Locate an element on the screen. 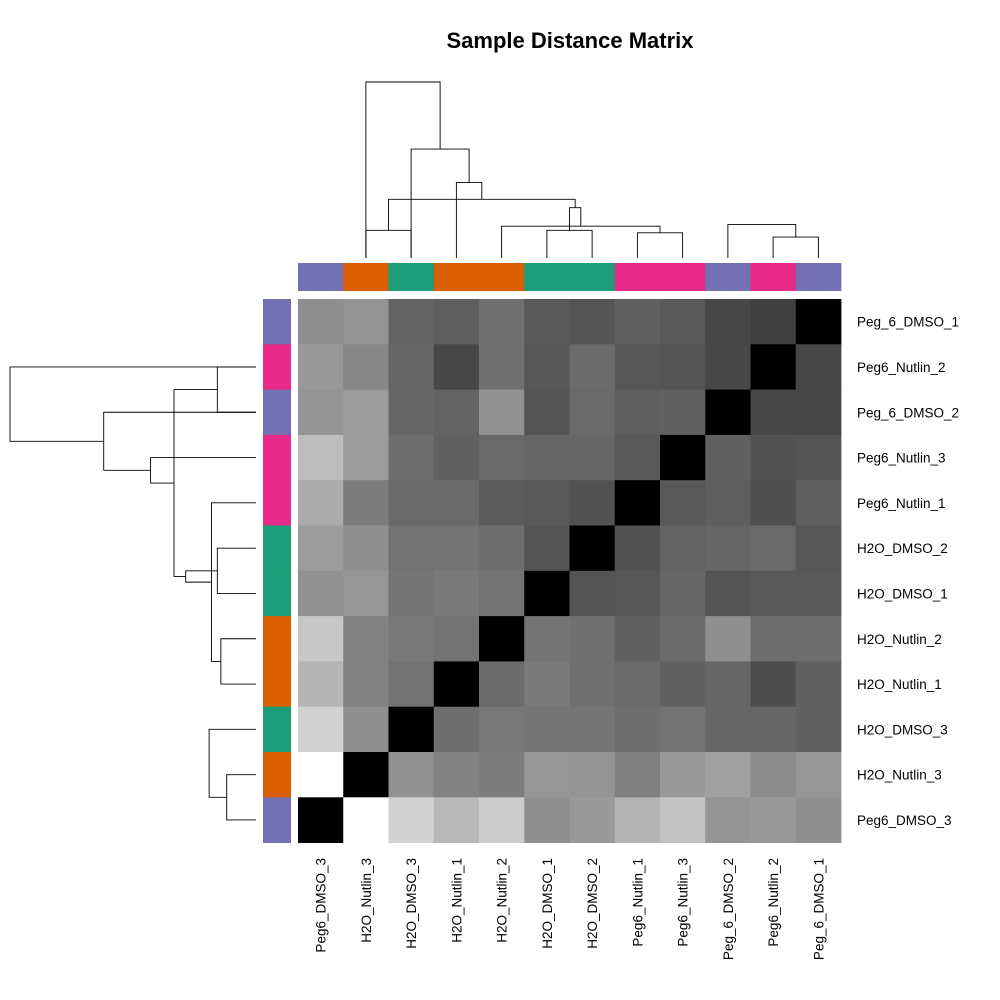  heatmap-cell-r10-c4 is located at coordinates (502, 775).